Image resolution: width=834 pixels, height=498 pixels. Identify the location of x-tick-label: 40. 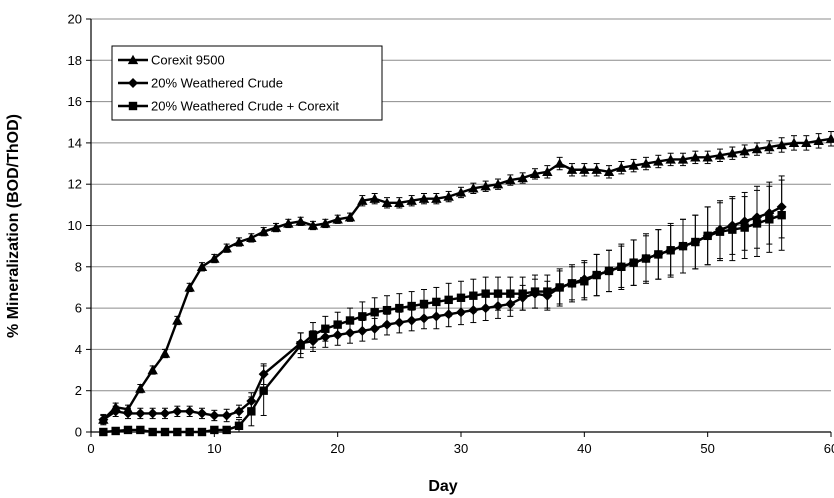
(584, 448).